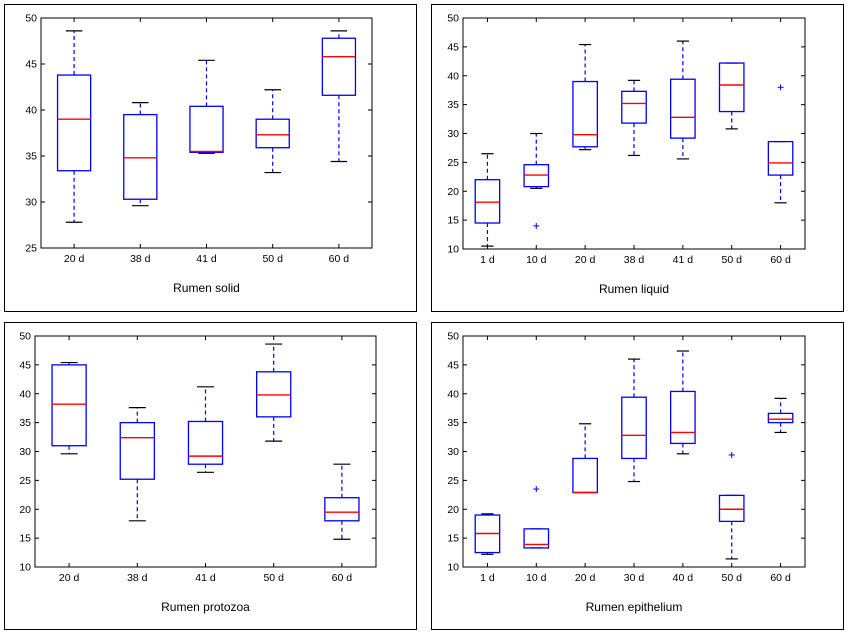  What do you see at coordinates (205, 607) in the screenshot?
I see `chart-title: Rumen protozoa` at bounding box center [205, 607].